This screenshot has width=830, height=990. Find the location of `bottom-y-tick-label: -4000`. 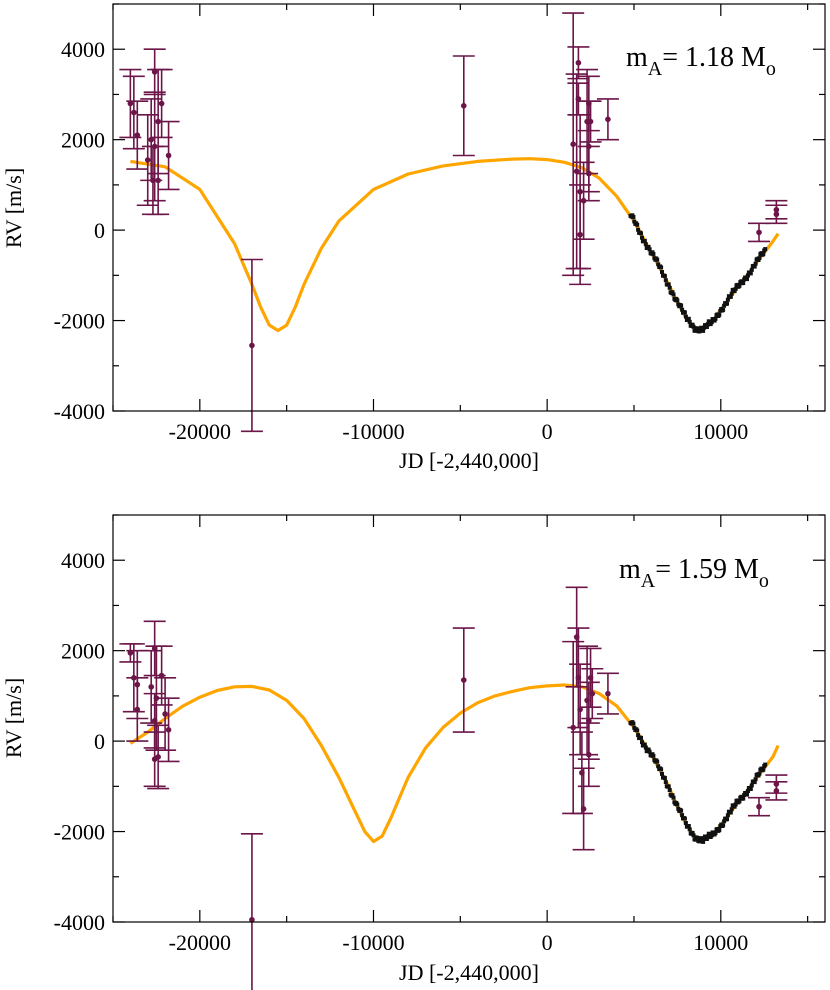

bottom-y-tick-label: -4000 is located at coordinates (79, 922).